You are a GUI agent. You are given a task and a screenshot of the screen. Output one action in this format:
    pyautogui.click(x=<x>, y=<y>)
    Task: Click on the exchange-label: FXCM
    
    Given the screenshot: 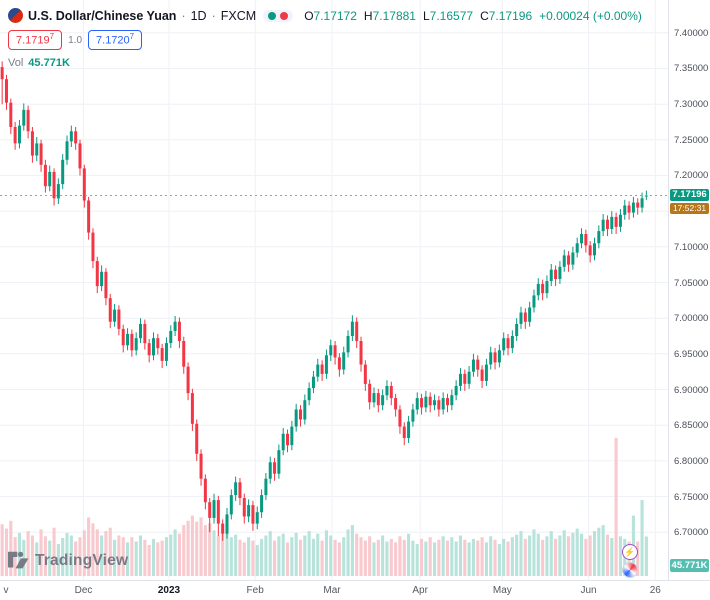 What is the action you would take?
    pyautogui.click(x=238, y=15)
    